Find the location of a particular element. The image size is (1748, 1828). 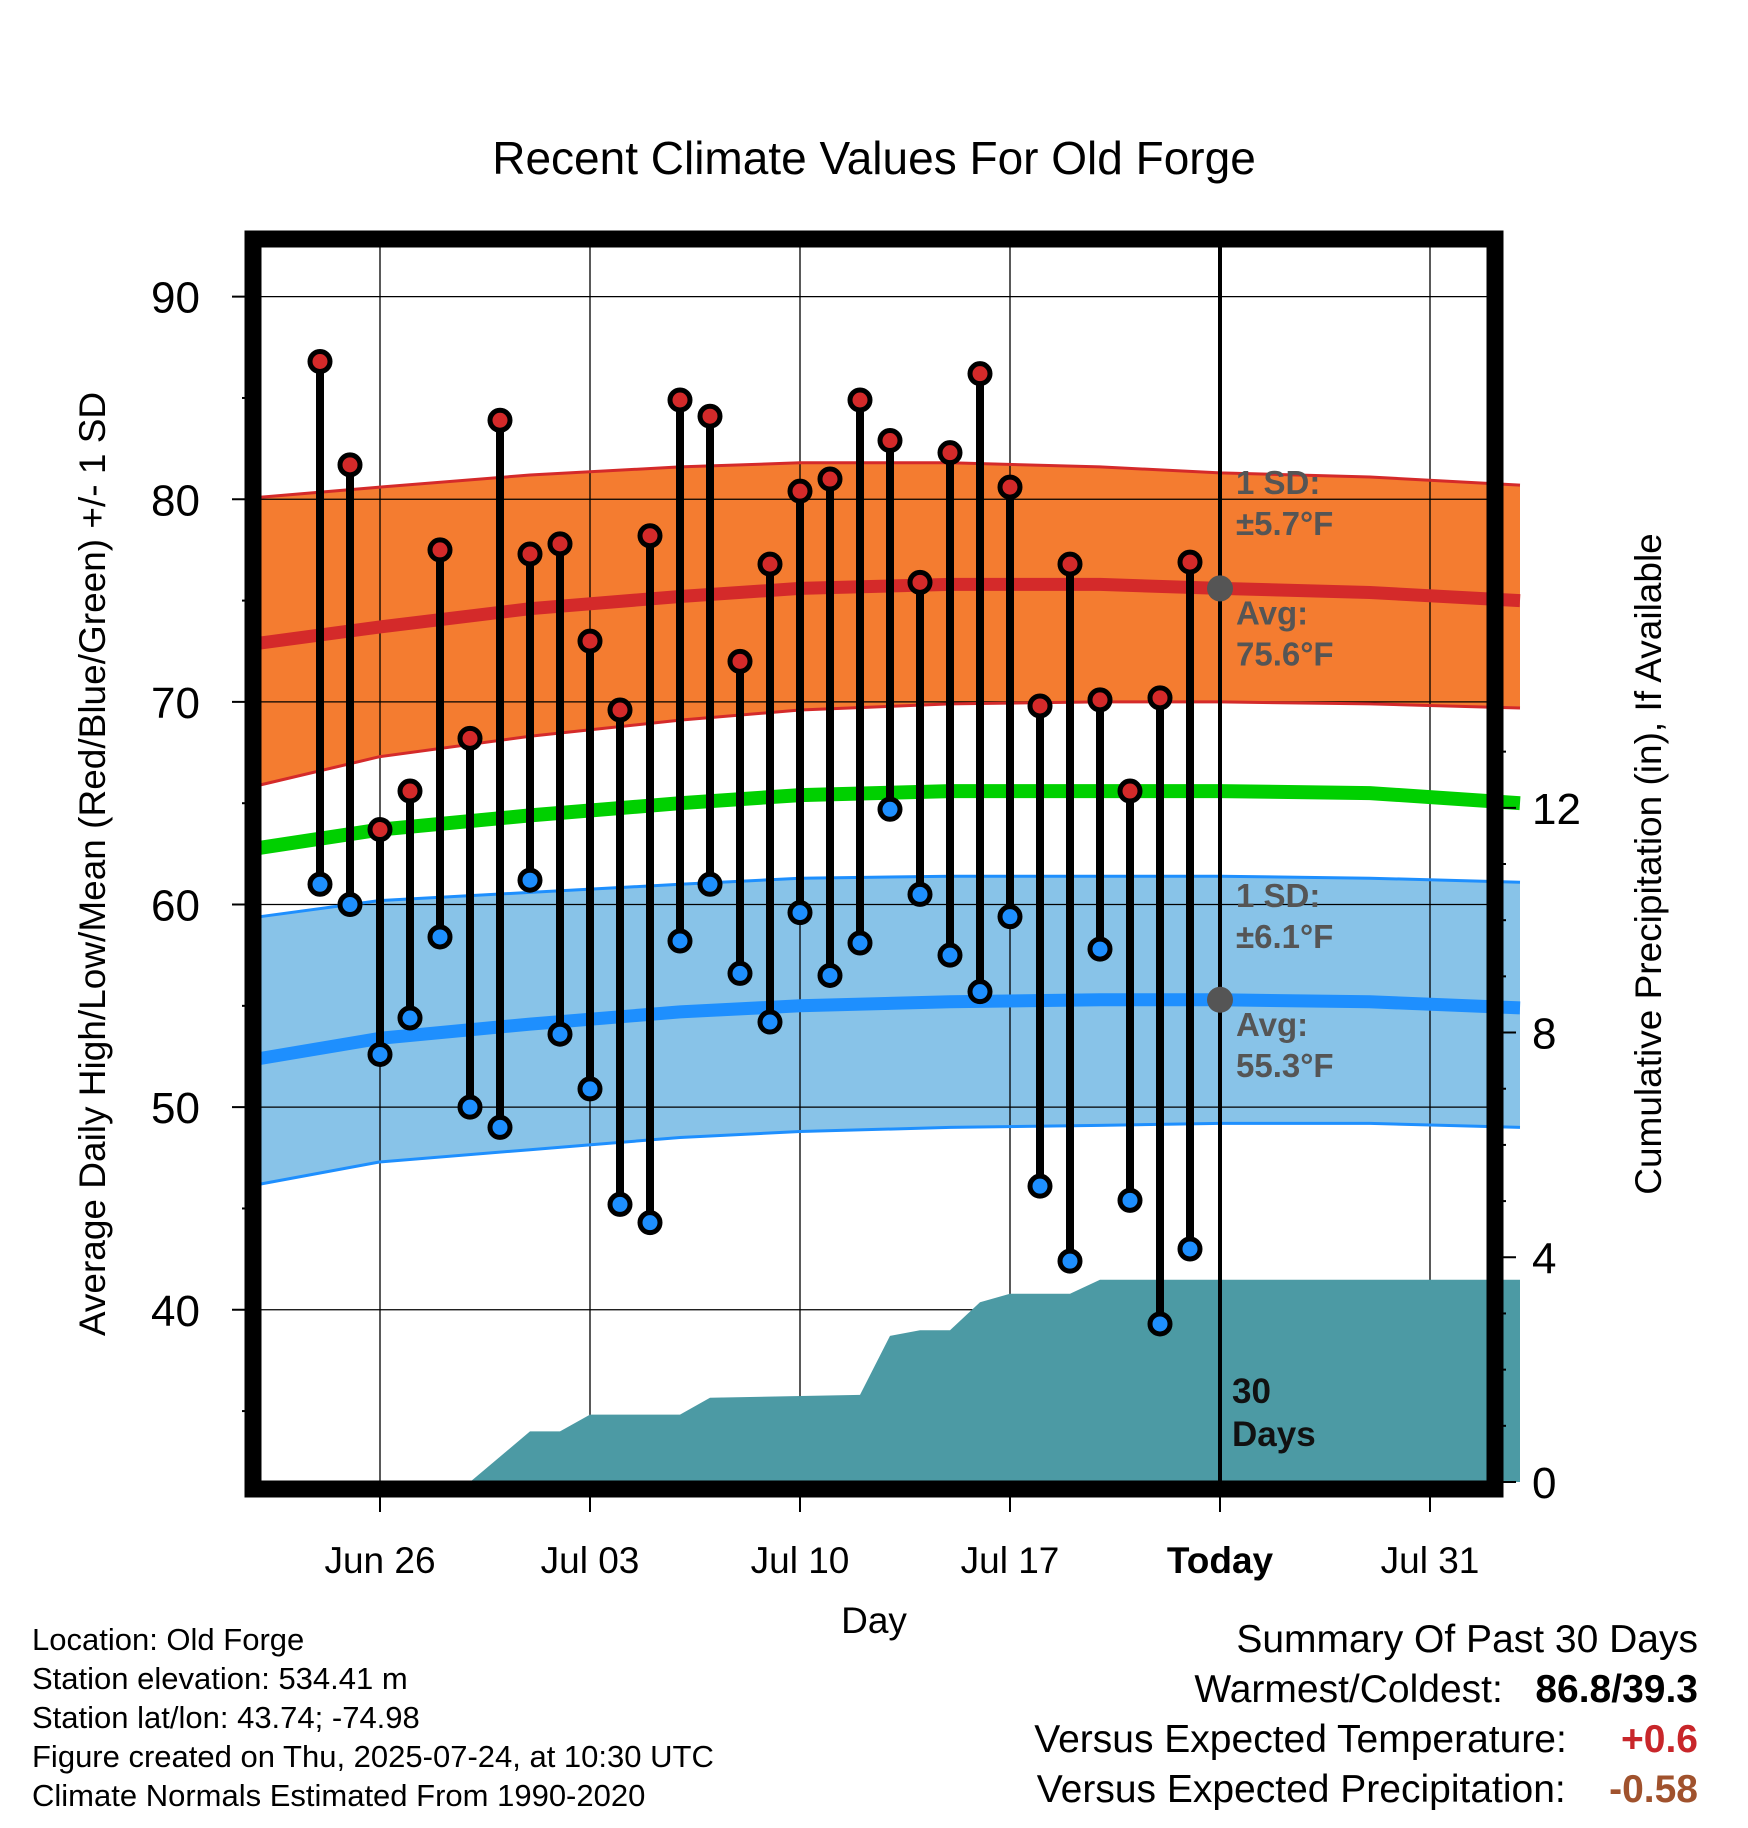

low-avg-label: Avg: is located at coordinates (1272, 1024).